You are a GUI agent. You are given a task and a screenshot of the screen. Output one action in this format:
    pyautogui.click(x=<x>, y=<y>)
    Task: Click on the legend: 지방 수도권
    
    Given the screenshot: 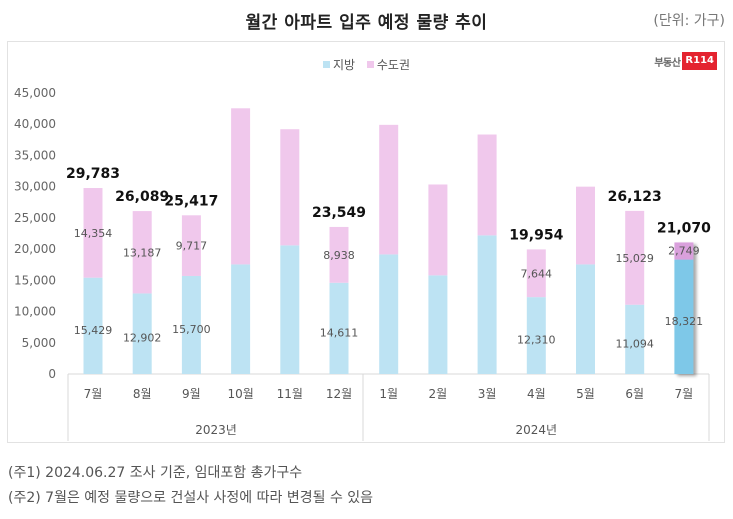 What is the action you would take?
    pyautogui.click(x=366, y=64)
    